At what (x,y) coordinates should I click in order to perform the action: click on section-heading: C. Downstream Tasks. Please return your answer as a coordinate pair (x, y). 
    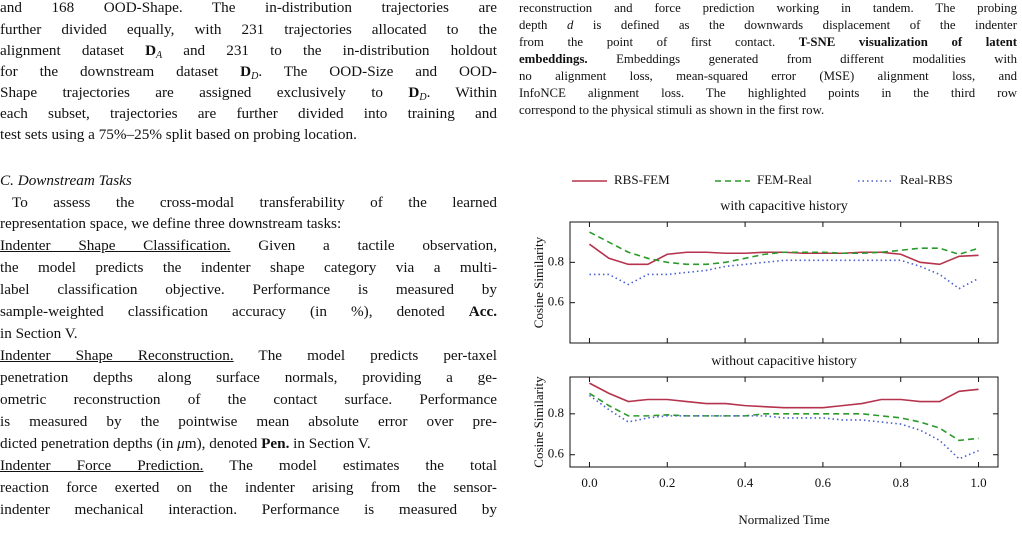
    Looking at the image, I should click on (66, 180).